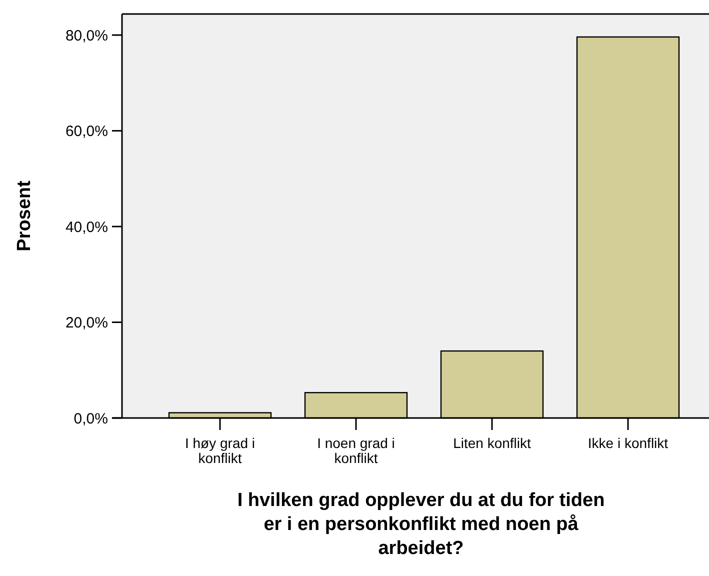 The width and height of the screenshot is (709, 576). I want to click on y-tick-label: 0,0%, so click(91, 419).